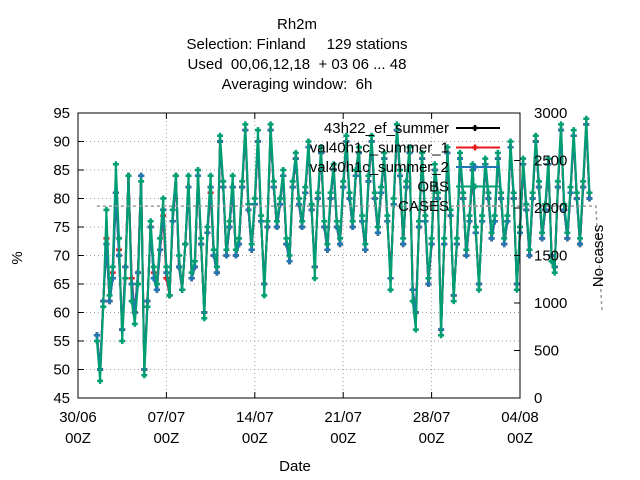 The height and width of the screenshot is (480, 640). Describe the element at coordinates (538, 398) in the screenshot. I see `y2-tick-label: 0` at that location.